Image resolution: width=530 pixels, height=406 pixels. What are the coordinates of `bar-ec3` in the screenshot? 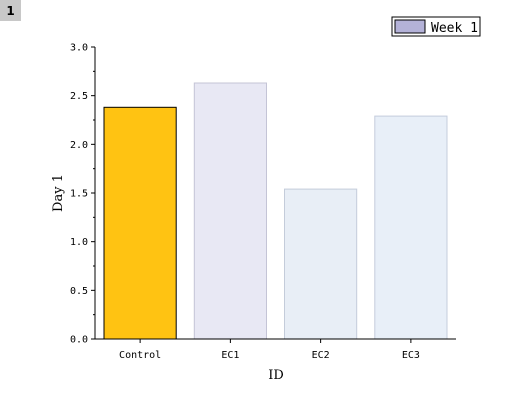 It's located at (411, 227).